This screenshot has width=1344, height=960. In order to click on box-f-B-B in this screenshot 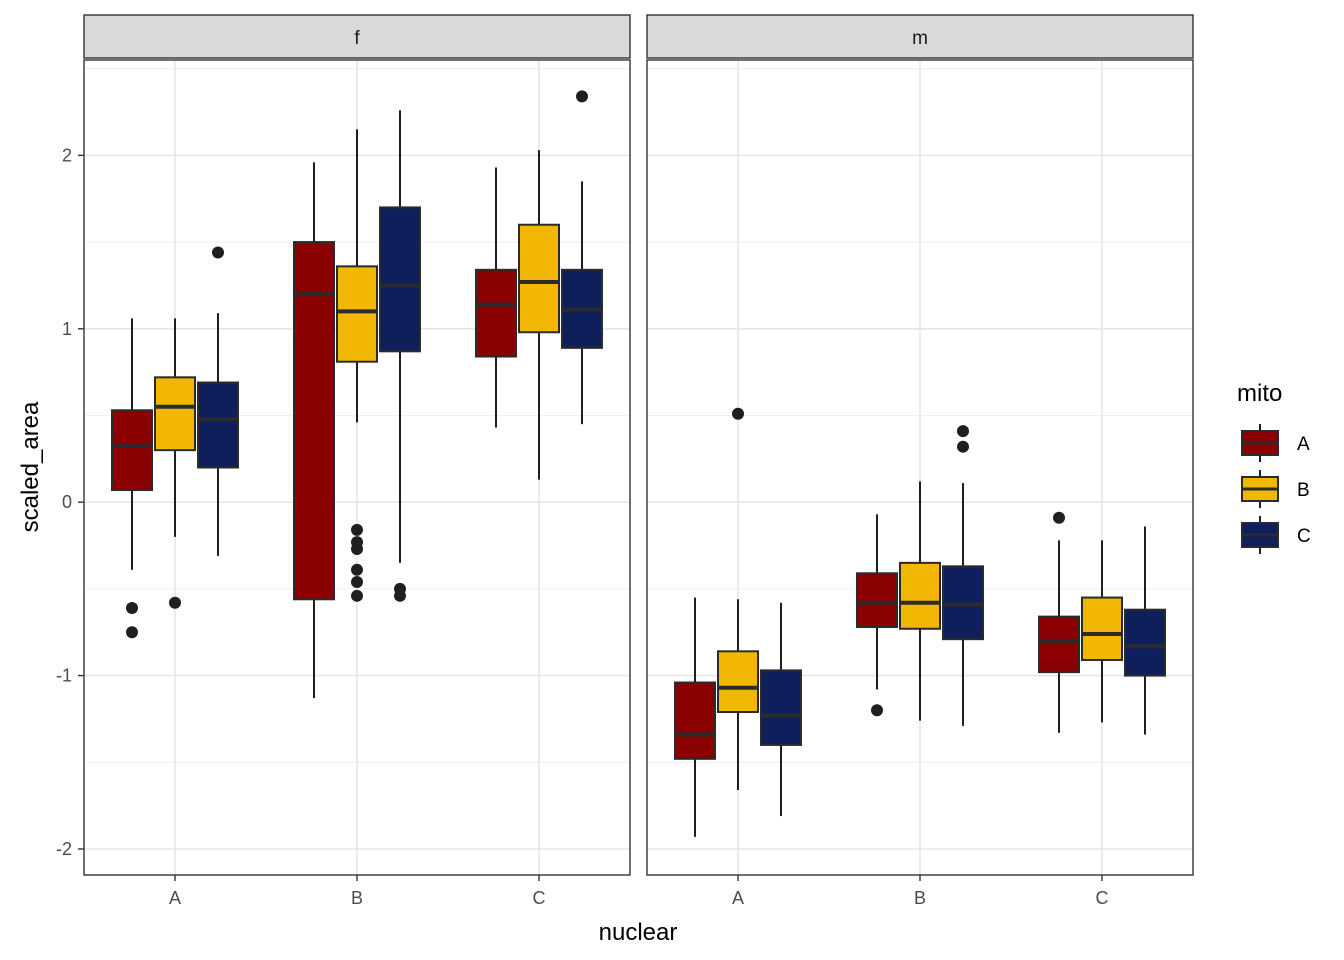, I will do `click(357, 365)`.